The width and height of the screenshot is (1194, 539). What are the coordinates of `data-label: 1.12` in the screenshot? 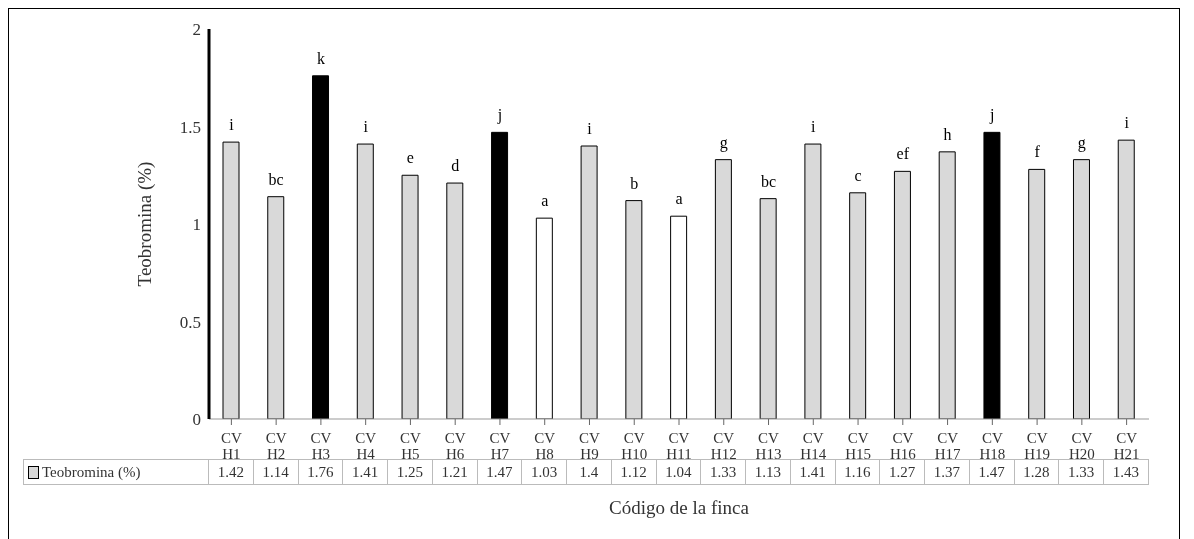 It's located at (633, 472).